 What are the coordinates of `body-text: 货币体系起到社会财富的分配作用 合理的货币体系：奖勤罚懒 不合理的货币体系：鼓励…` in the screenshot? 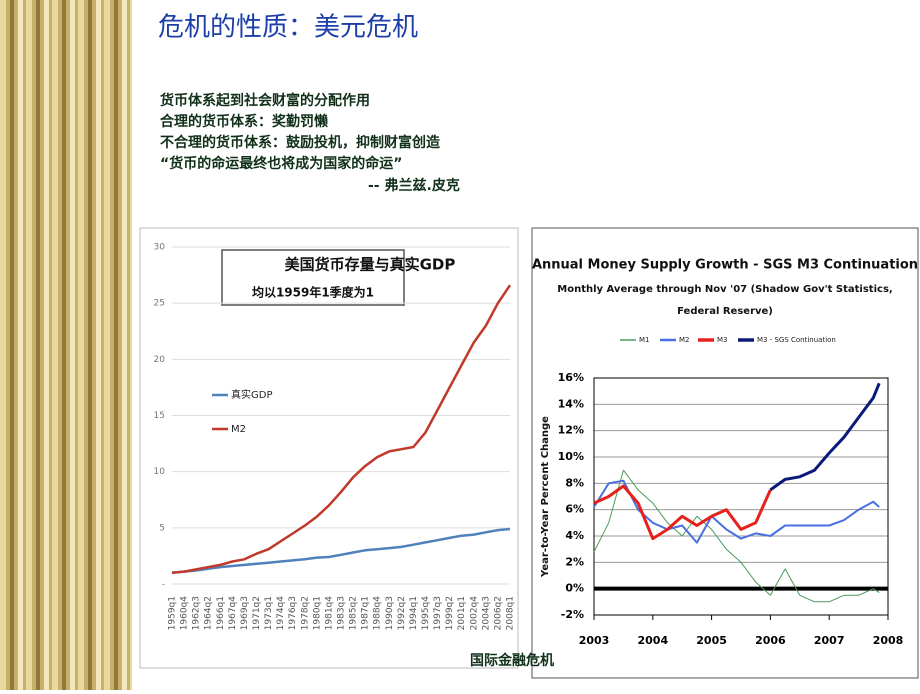 It's located at (309, 143).